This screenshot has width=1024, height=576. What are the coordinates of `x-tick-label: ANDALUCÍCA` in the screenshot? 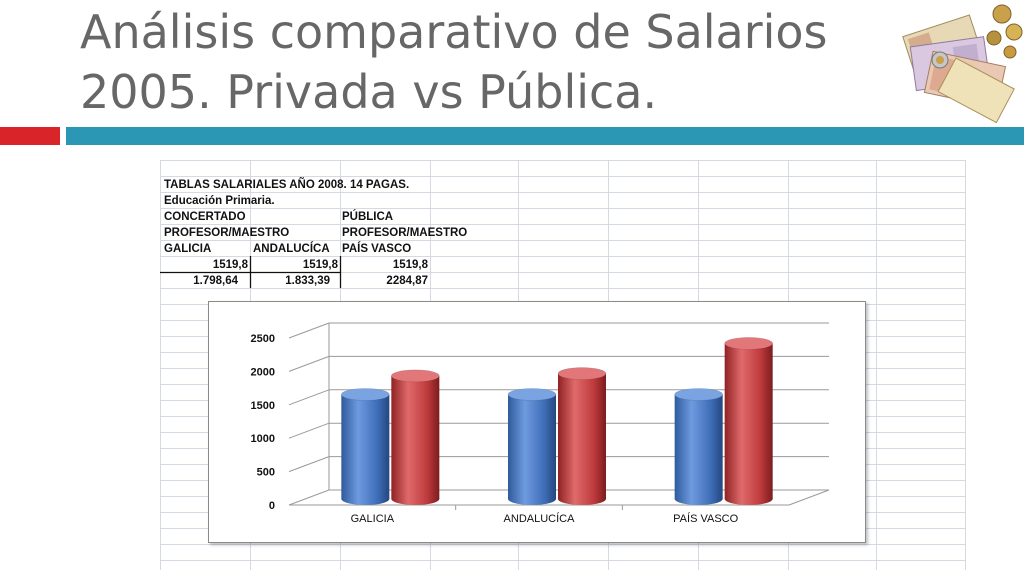 It's located at (540, 518).